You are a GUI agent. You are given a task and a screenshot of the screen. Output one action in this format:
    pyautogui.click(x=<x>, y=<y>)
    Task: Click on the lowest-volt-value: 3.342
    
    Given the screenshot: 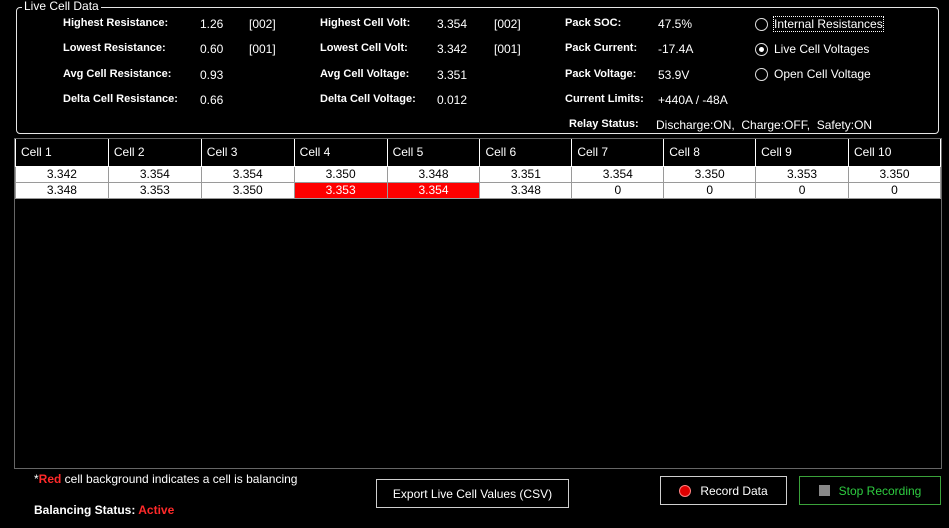 What is the action you would take?
    pyautogui.click(x=452, y=49)
    